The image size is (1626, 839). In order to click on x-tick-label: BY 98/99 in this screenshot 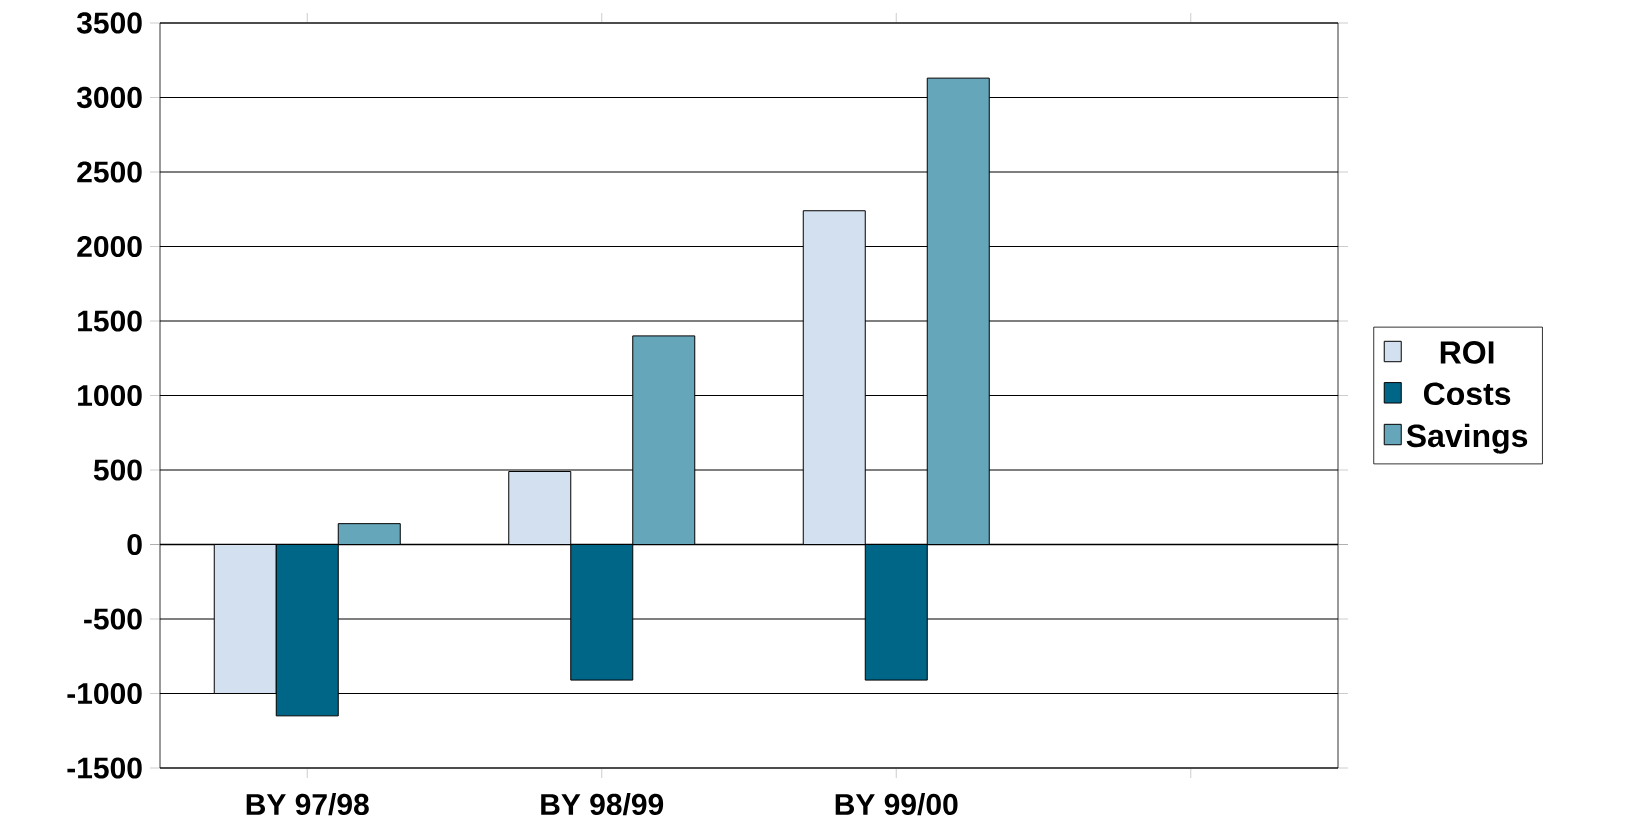, I will do `click(602, 804)`.